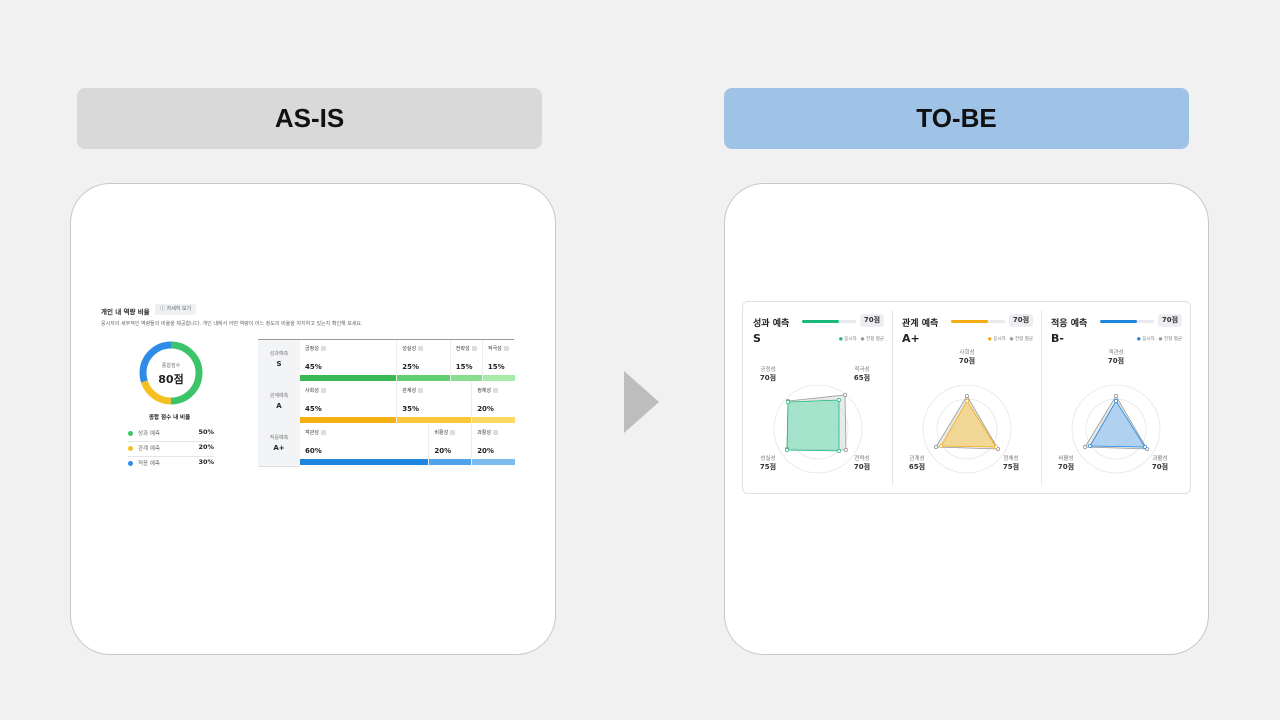  I want to click on axis-name: 사회성, so click(967, 353).